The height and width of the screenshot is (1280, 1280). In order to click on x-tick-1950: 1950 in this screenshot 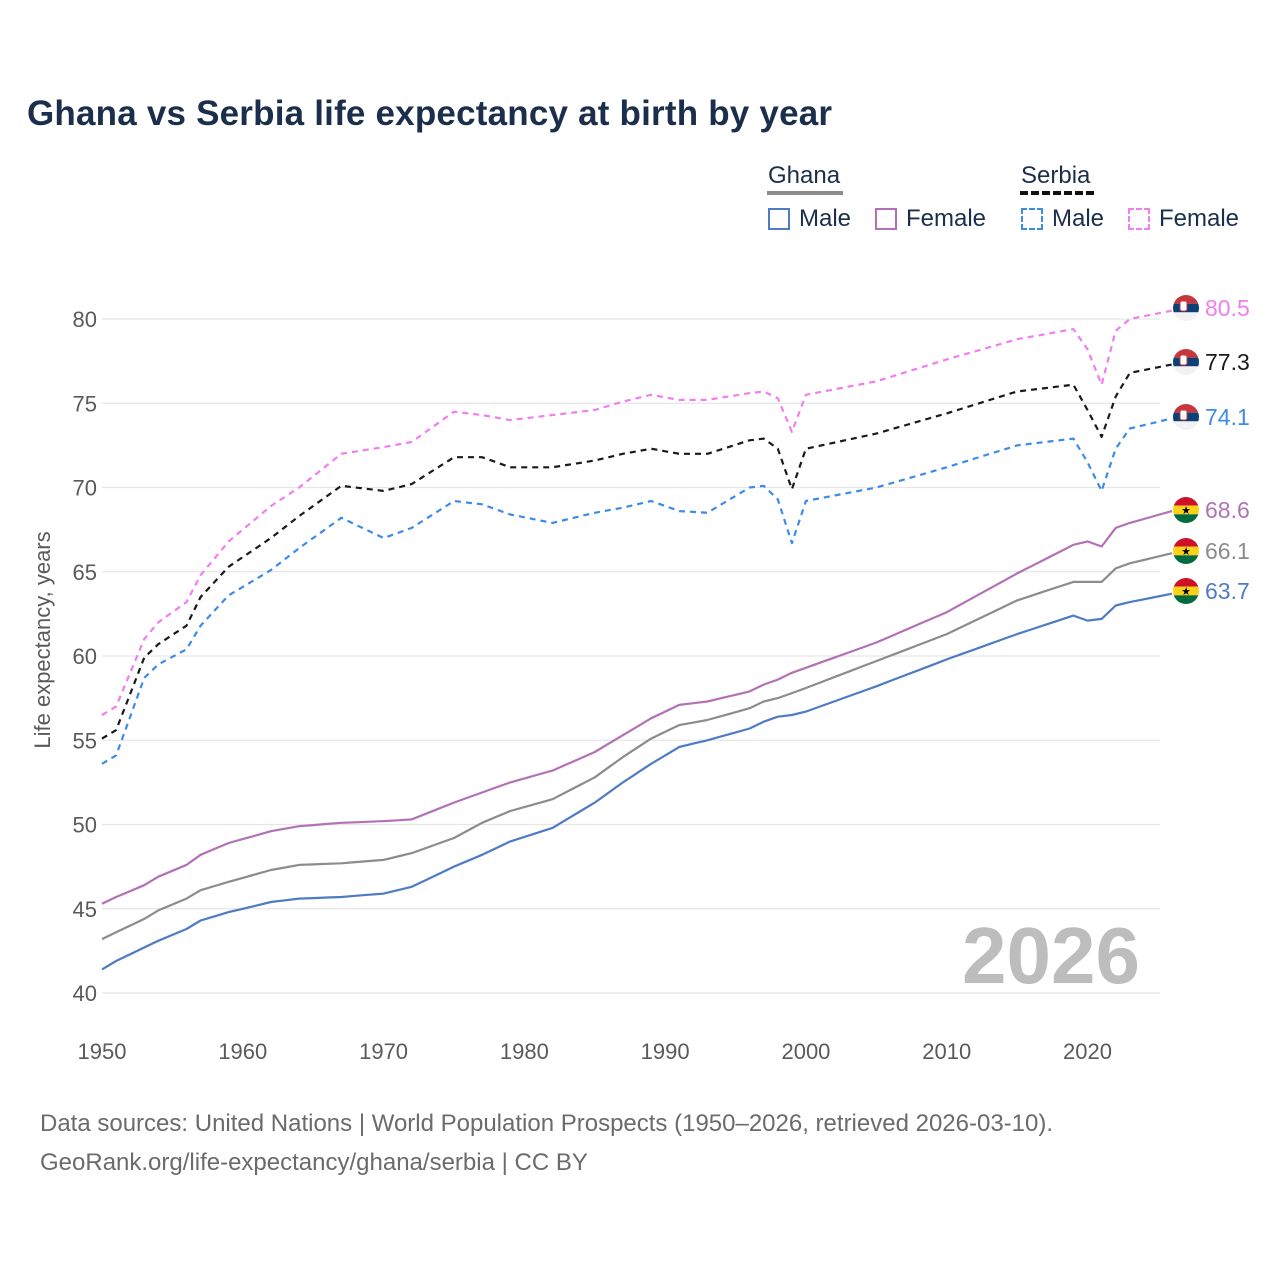, I will do `click(102, 1051)`.